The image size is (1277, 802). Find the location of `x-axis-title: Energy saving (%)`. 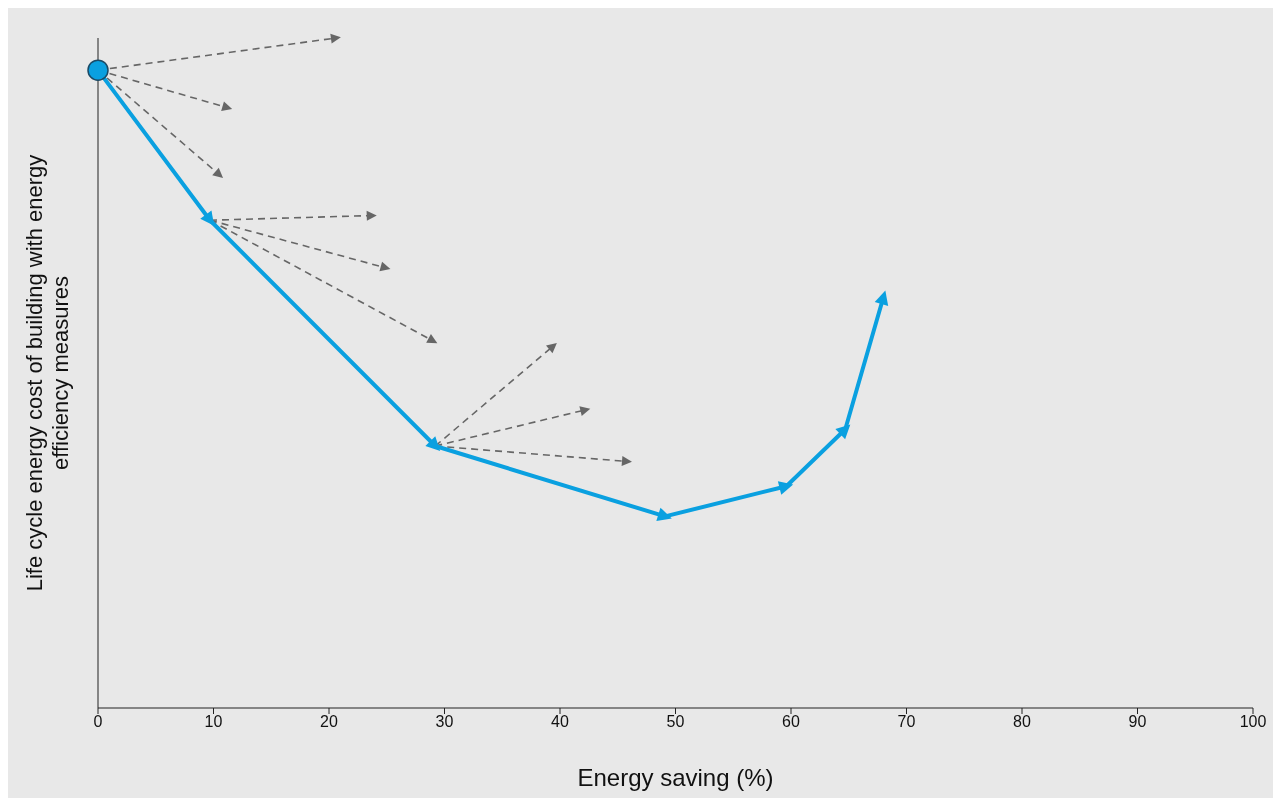

x-axis-title: Energy saving (%) is located at coordinates (675, 777).